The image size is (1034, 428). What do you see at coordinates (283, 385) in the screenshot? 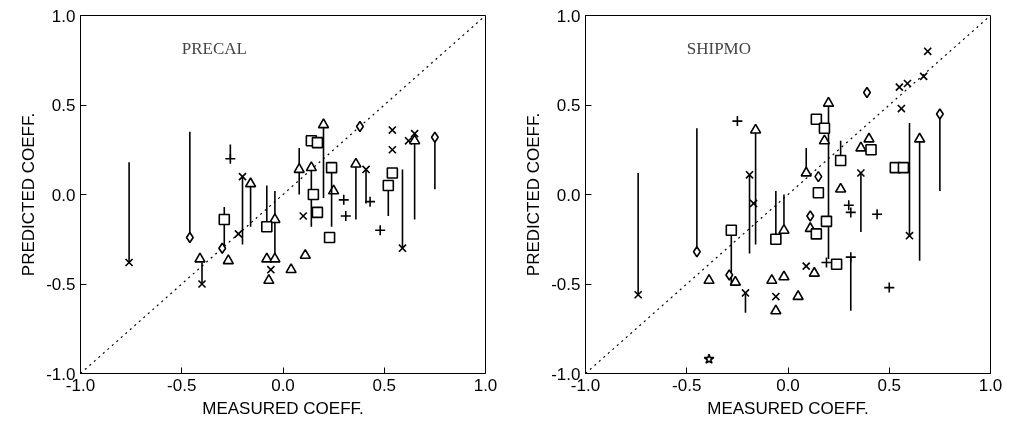
I see `x-tick-label: 0.0` at bounding box center [283, 385].